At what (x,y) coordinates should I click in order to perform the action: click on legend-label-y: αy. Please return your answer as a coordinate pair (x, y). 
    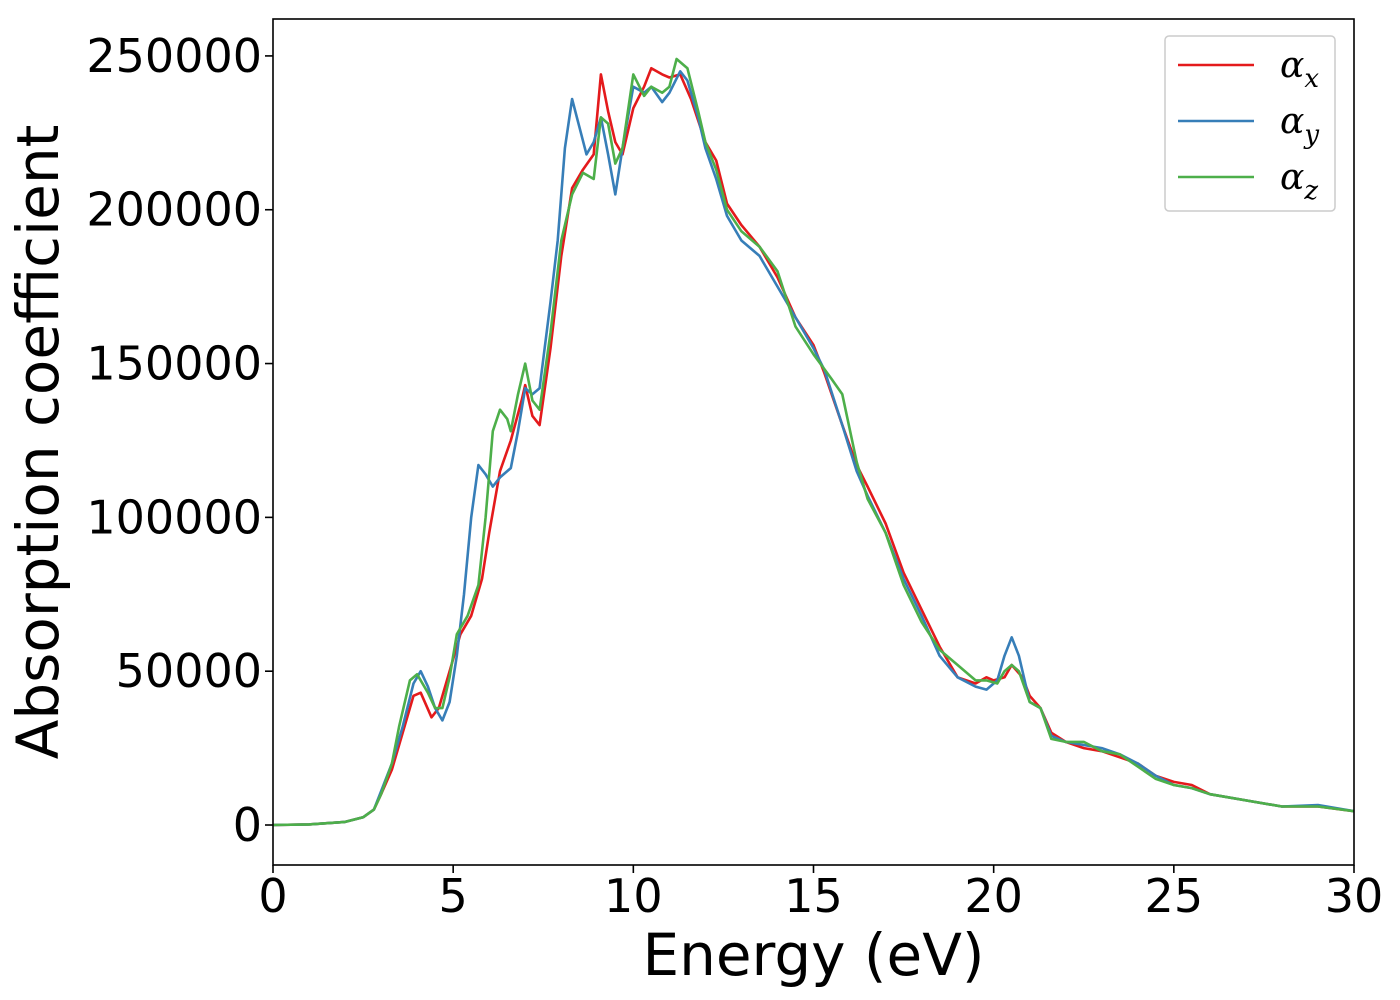
    Looking at the image, I should click on (1299, 125).